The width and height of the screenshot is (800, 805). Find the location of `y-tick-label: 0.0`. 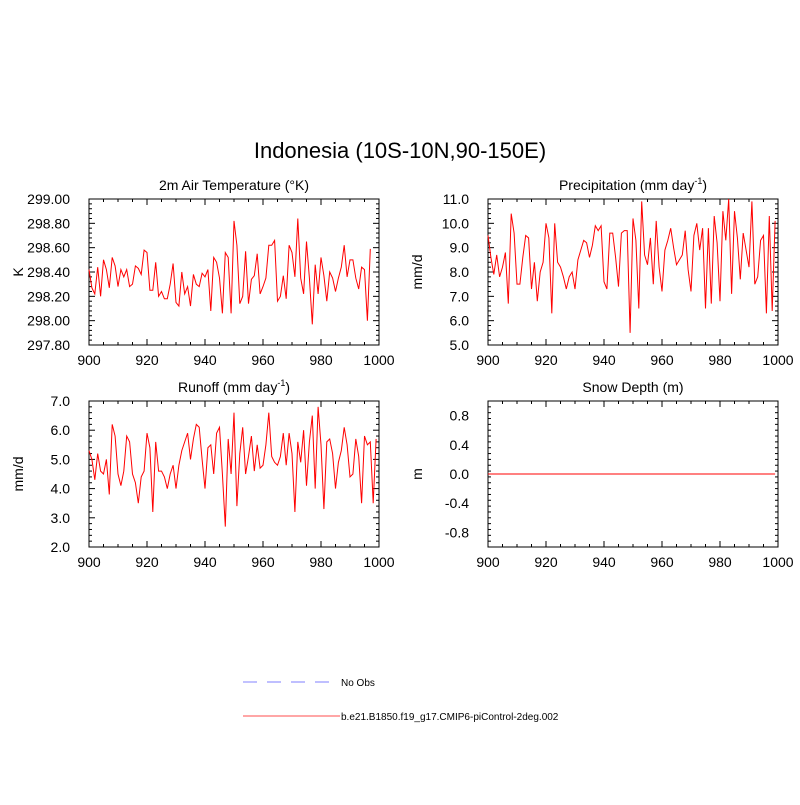

y-tick-label: 0.0 is located at coordinates (460, 474).